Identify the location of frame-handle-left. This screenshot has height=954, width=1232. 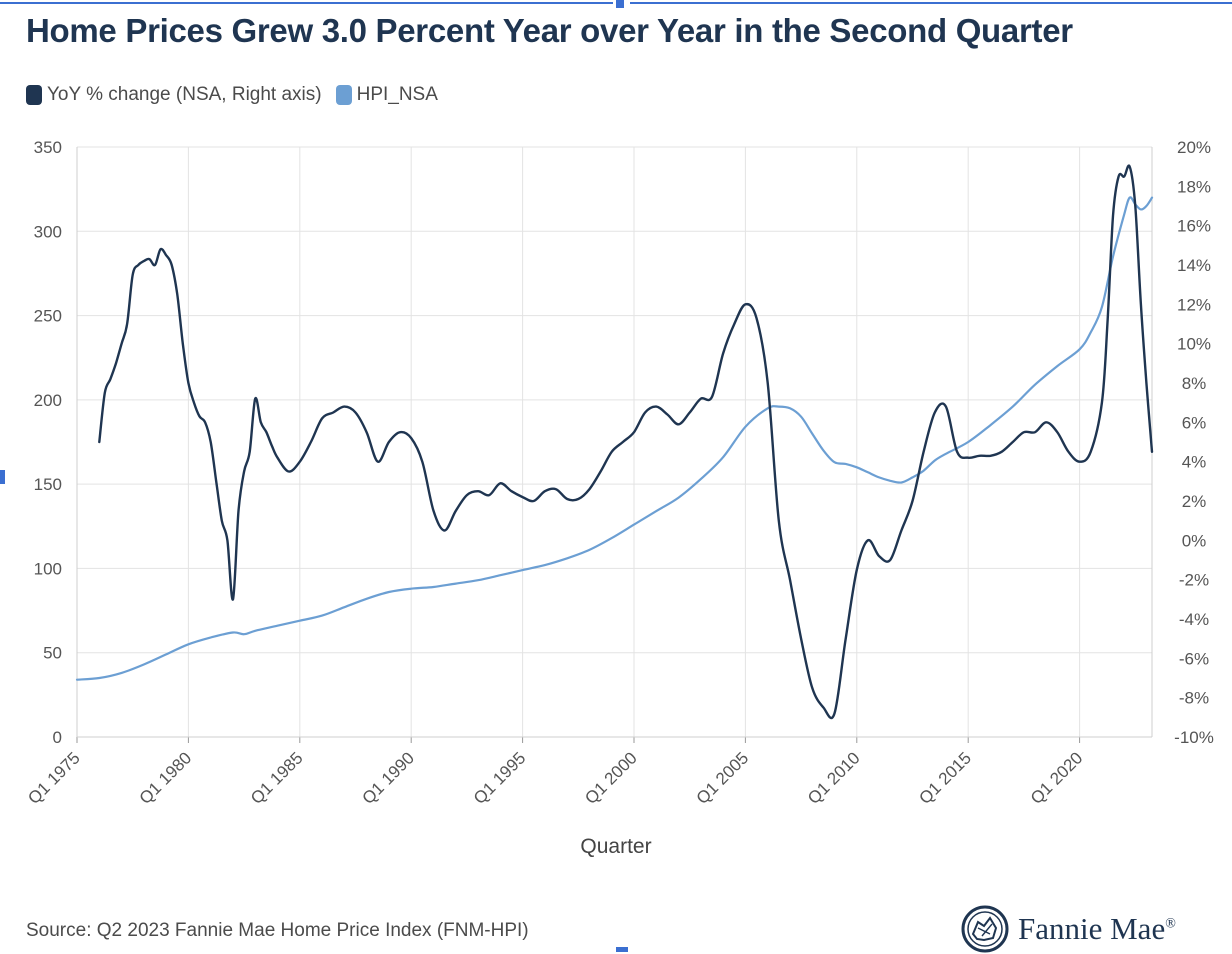
(2, 477).